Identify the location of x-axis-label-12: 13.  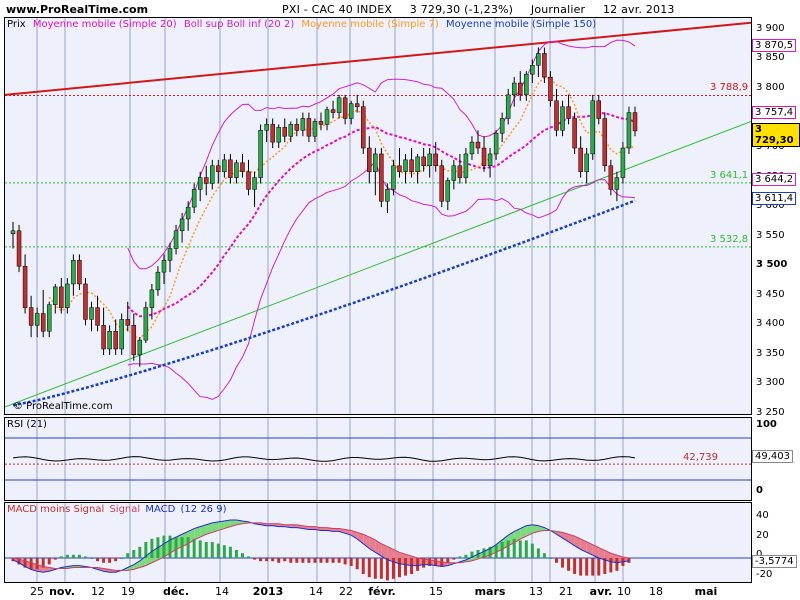
(536, 591).